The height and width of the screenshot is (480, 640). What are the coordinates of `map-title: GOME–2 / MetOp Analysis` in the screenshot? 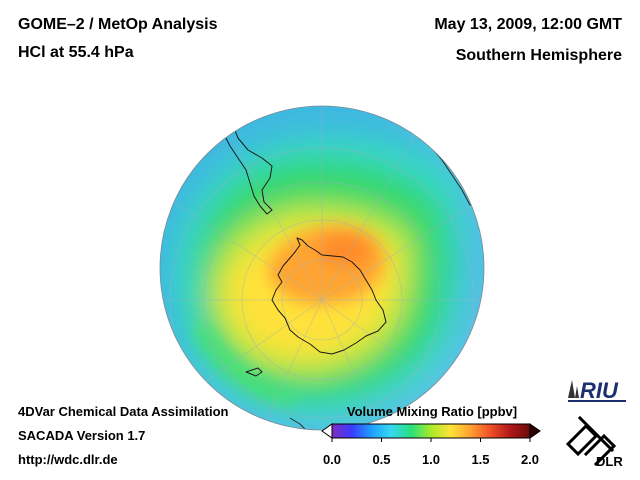 It's located at (118, 24).